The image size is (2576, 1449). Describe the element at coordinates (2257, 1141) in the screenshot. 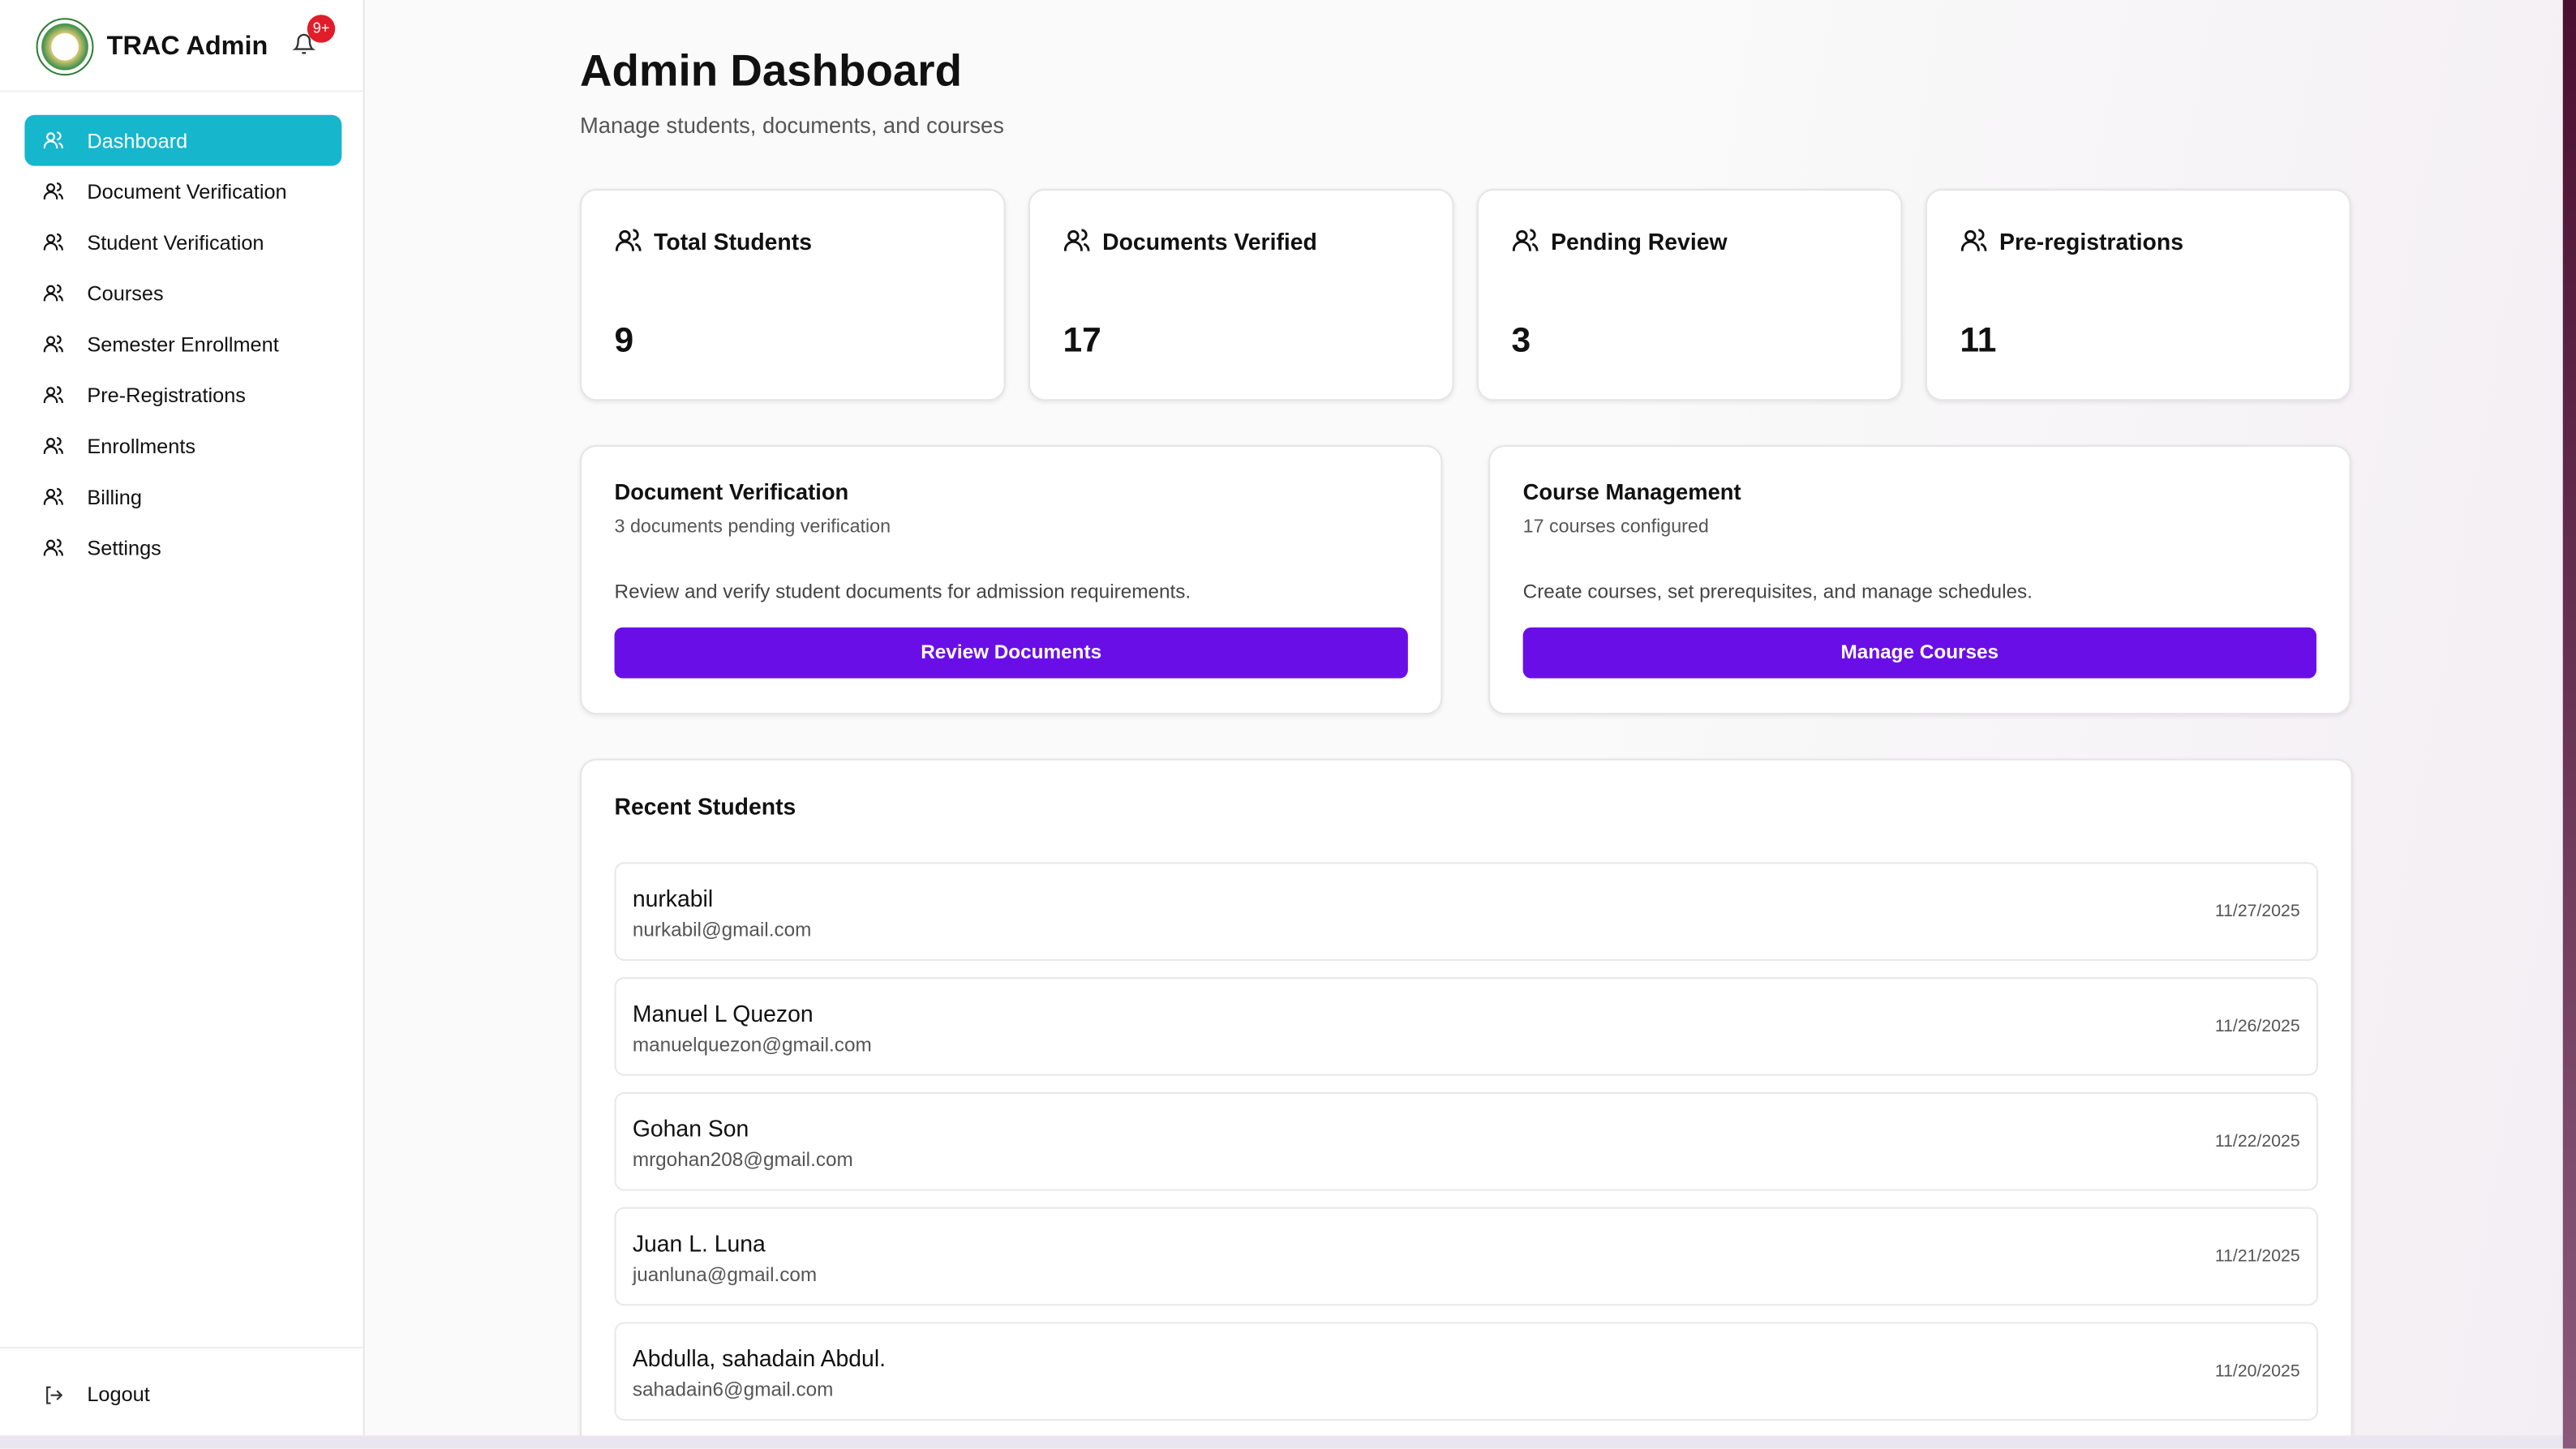

I see `student-date: 11/22/2025` at that location.